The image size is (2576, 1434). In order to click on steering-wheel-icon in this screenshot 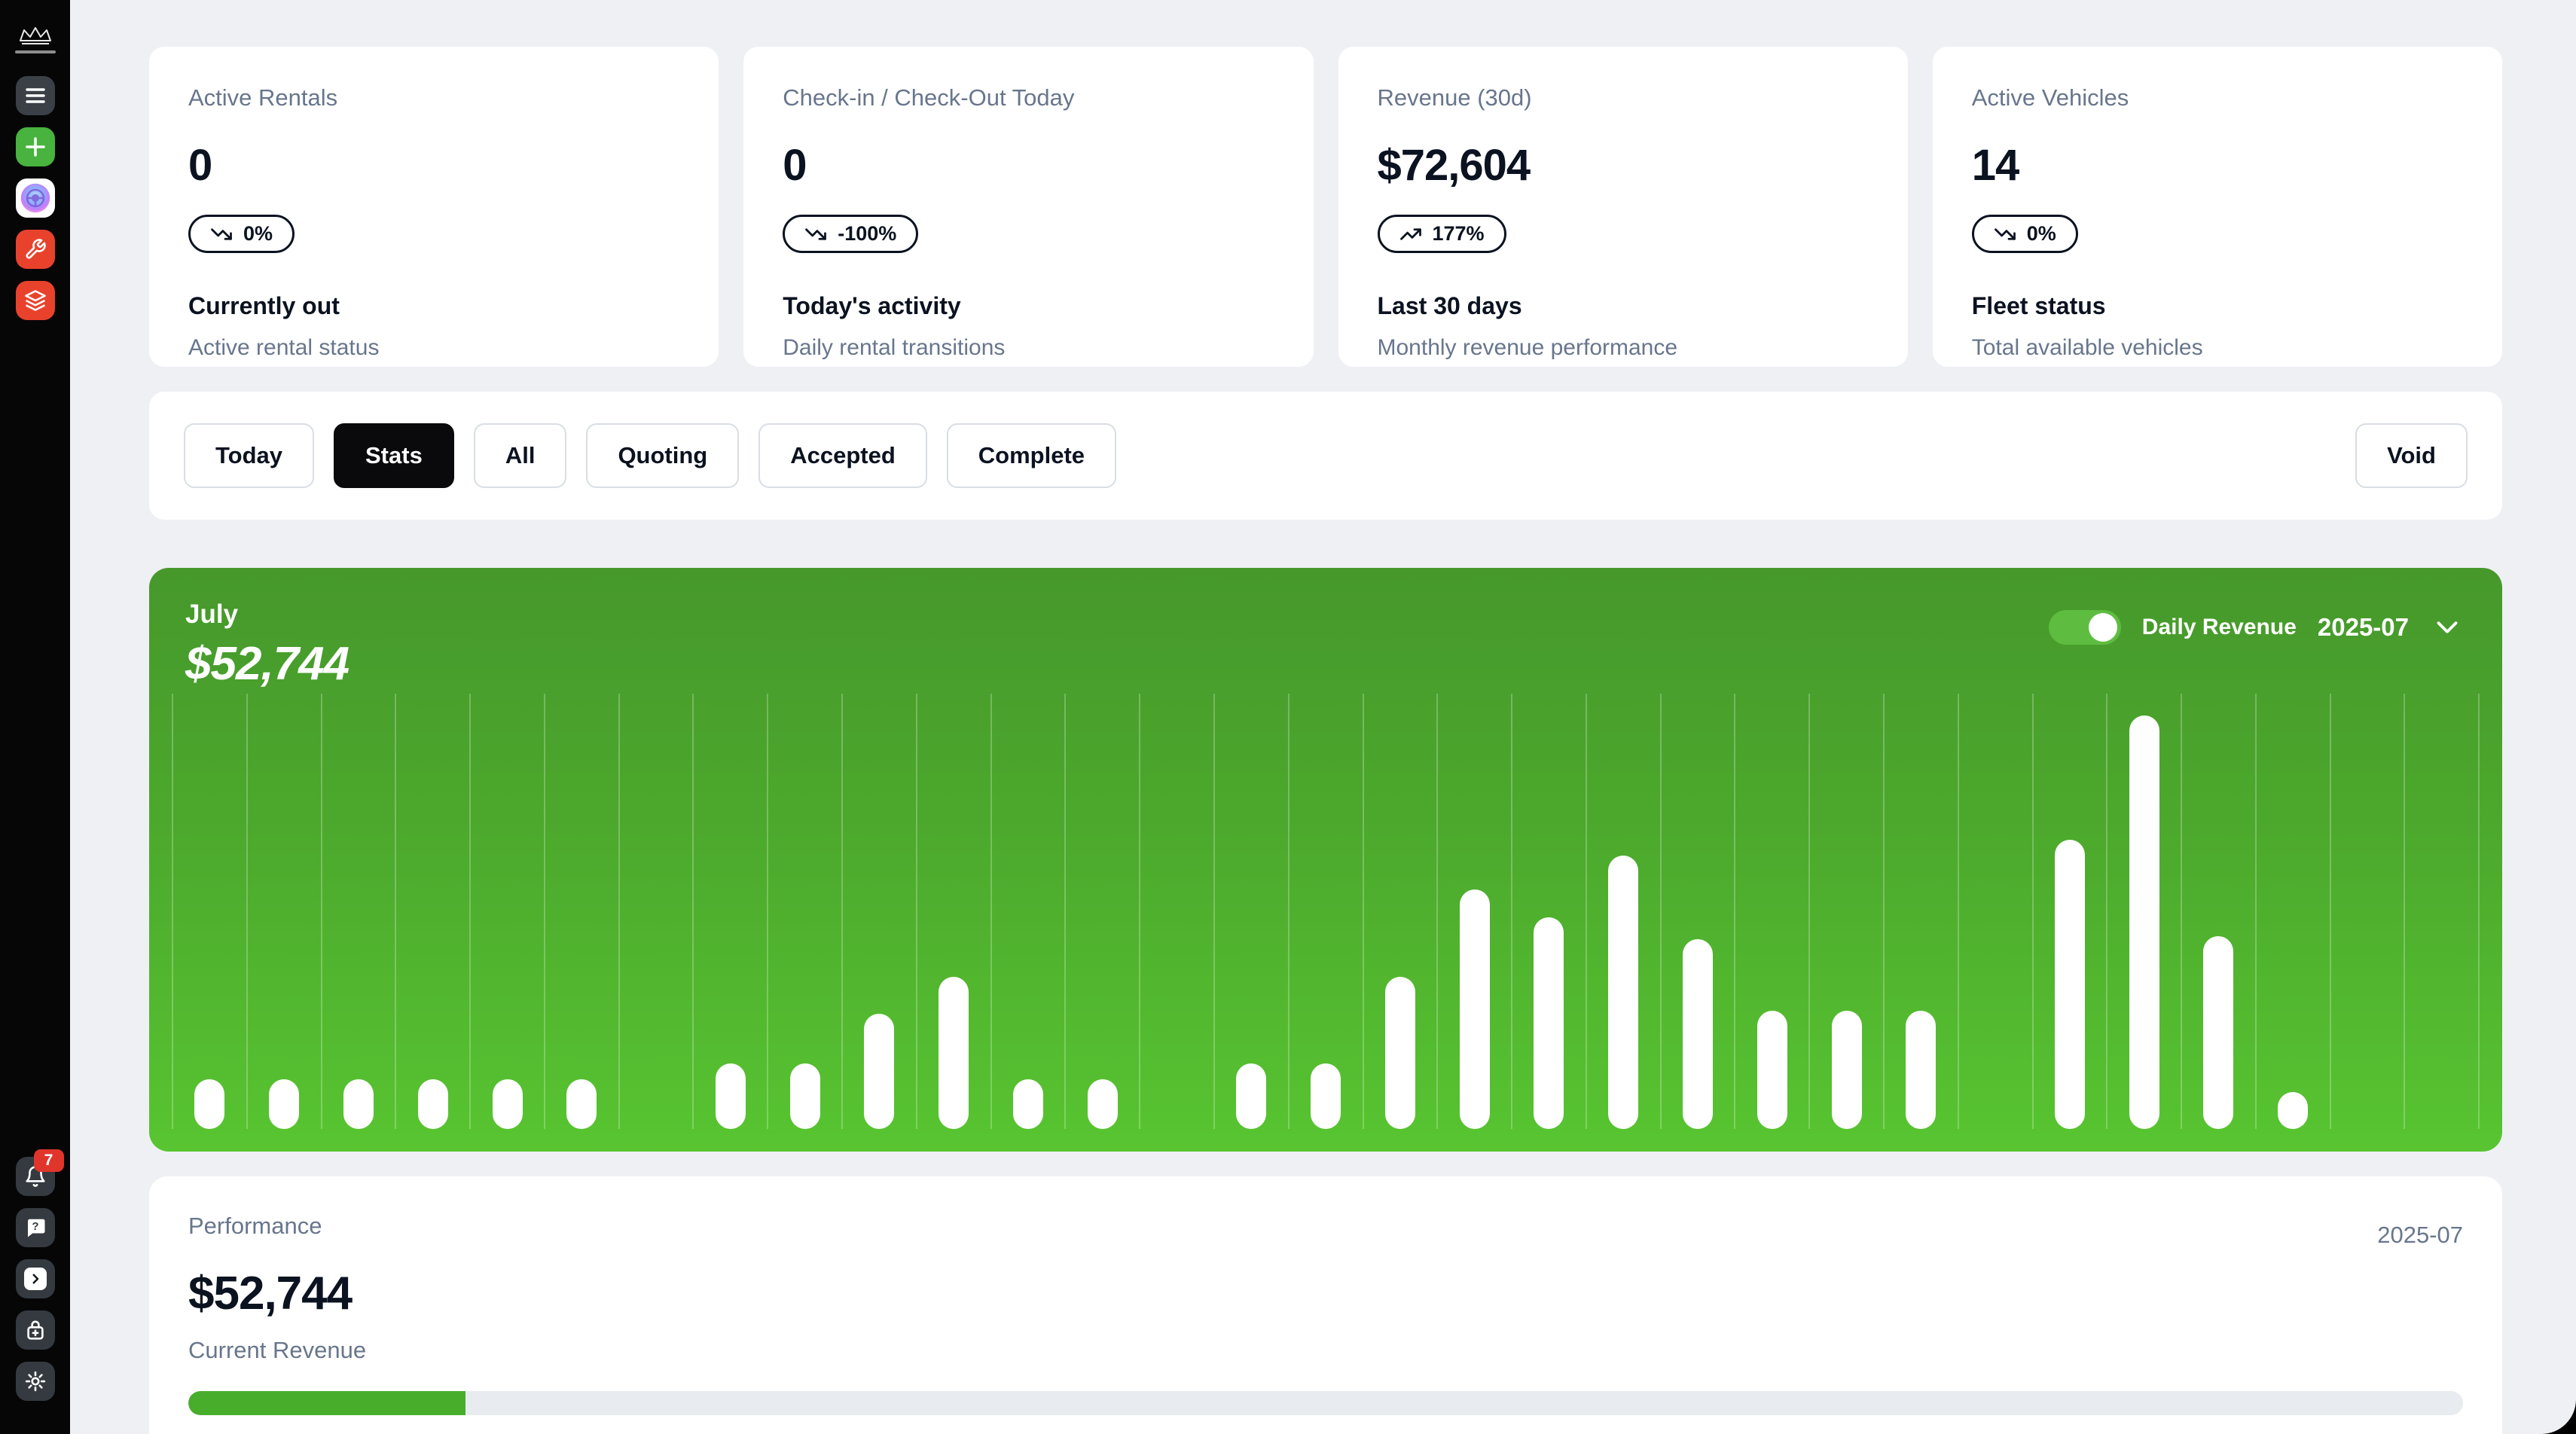, I will do `click(35, 198)`.